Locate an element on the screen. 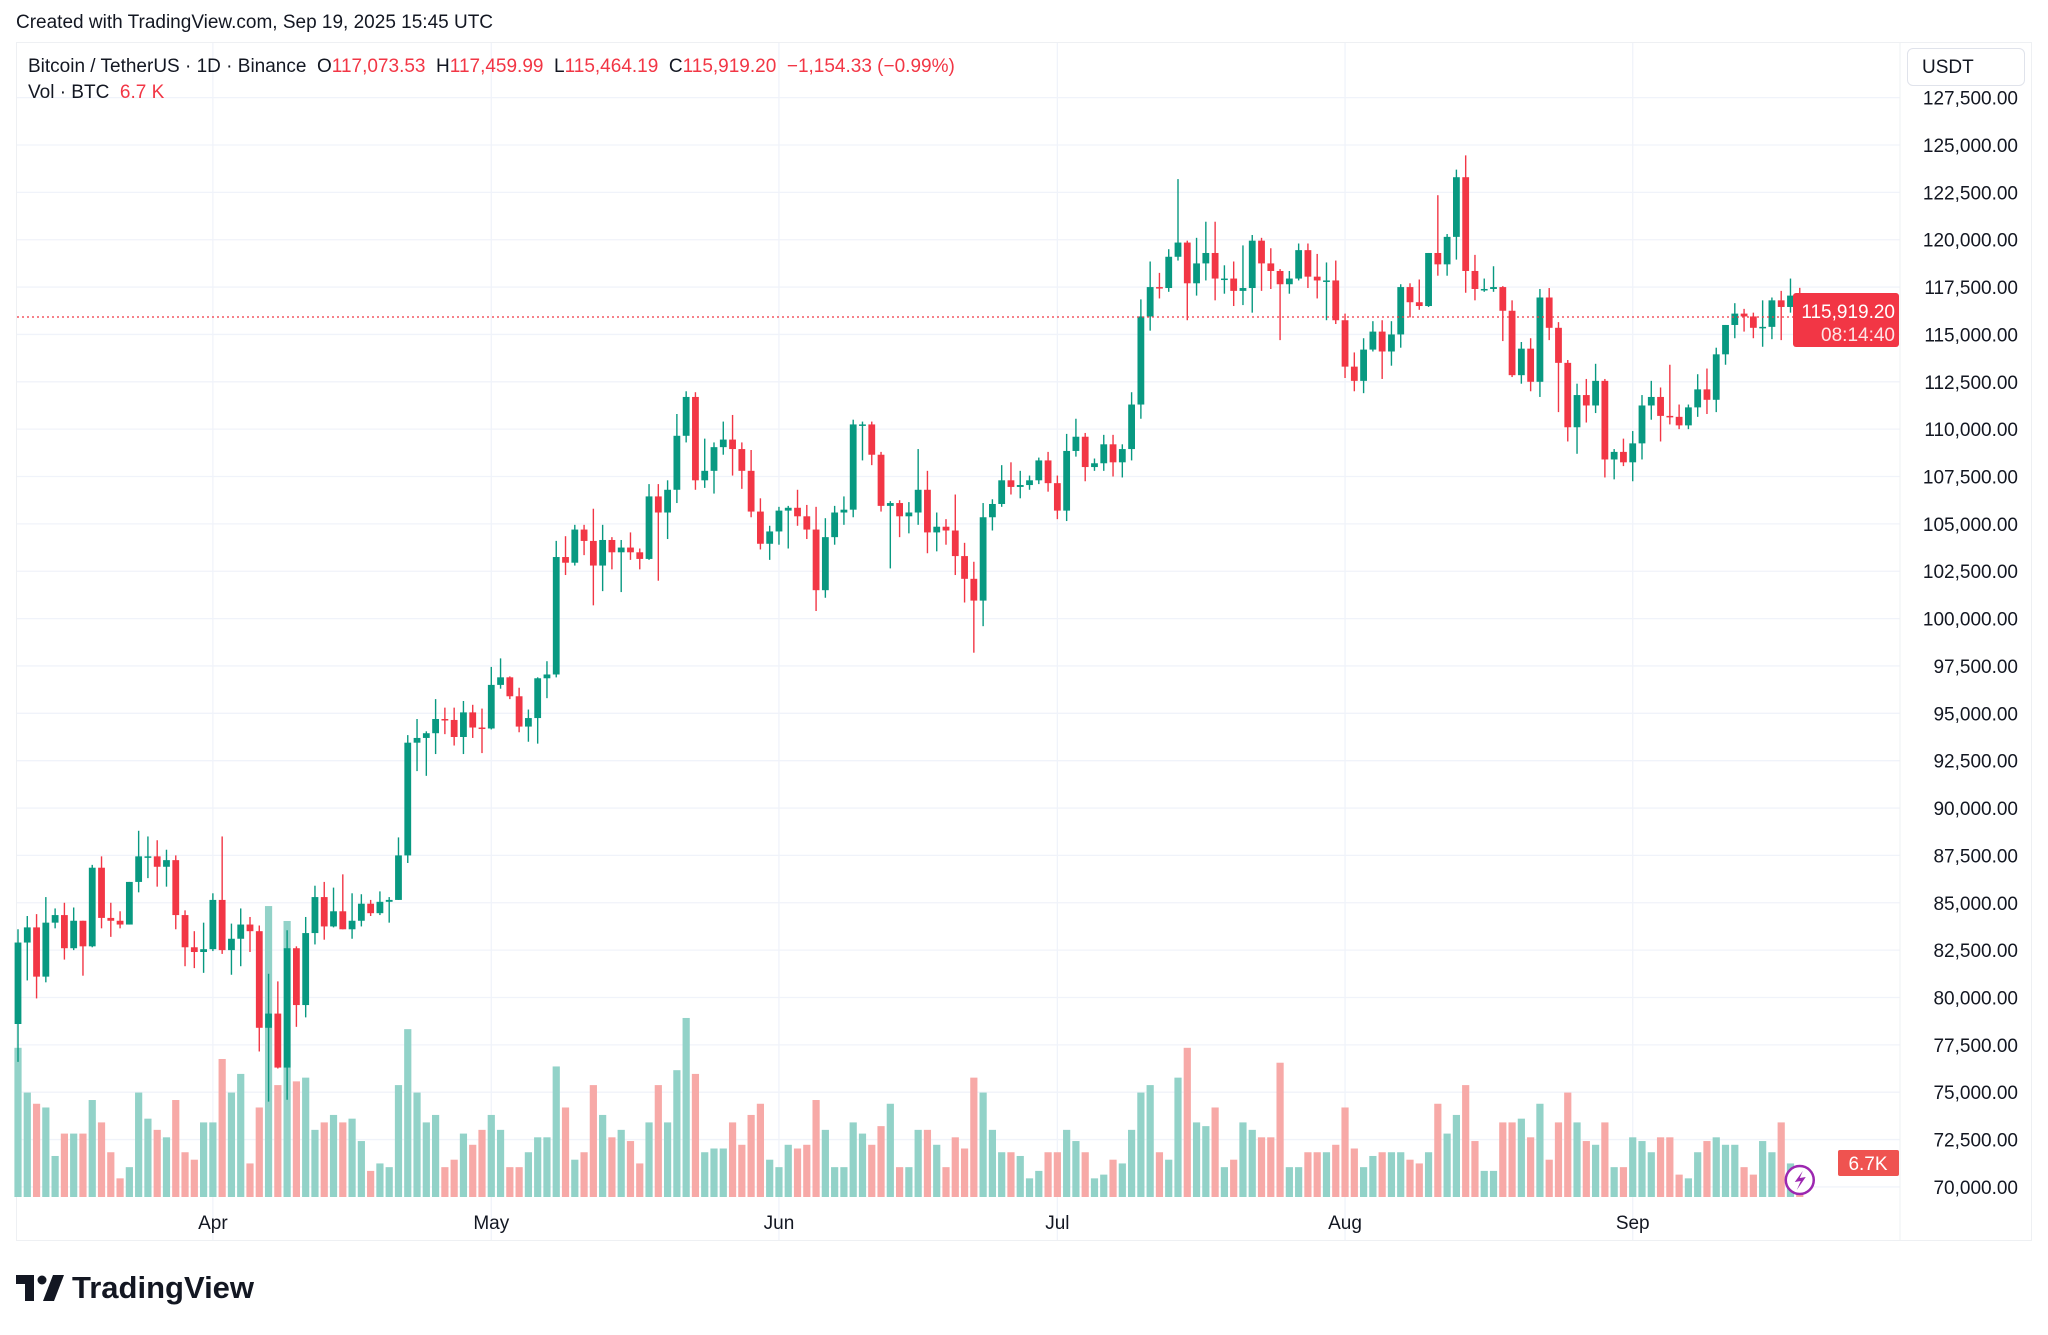 The width and height of the screenshot is (2048, 1335). volume-label: Vol · BTC is located at coordinates (69, 92).